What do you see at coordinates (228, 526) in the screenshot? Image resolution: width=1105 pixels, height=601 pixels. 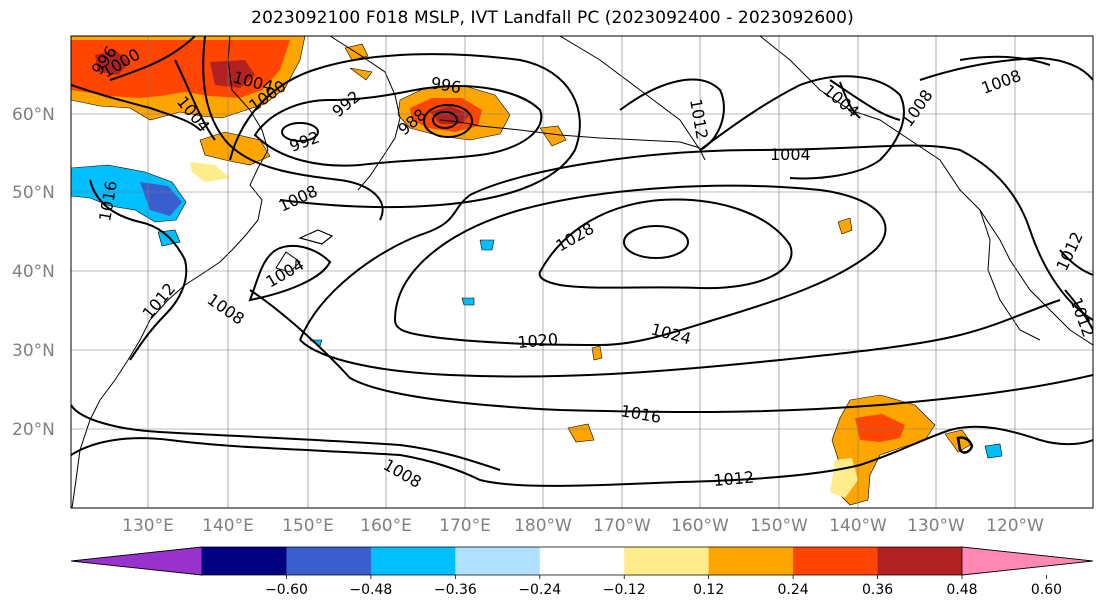 I see `longitude-label: 140°E` at bounding box center [228, 526].